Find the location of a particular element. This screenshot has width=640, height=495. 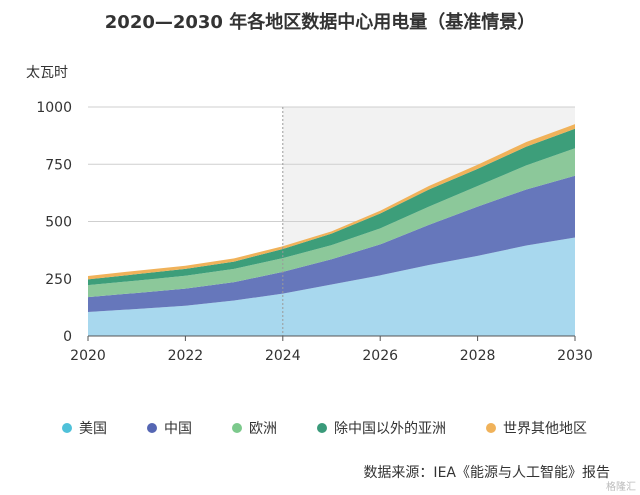

x-tick-label: 2028 is located at coordinates (478, 356).